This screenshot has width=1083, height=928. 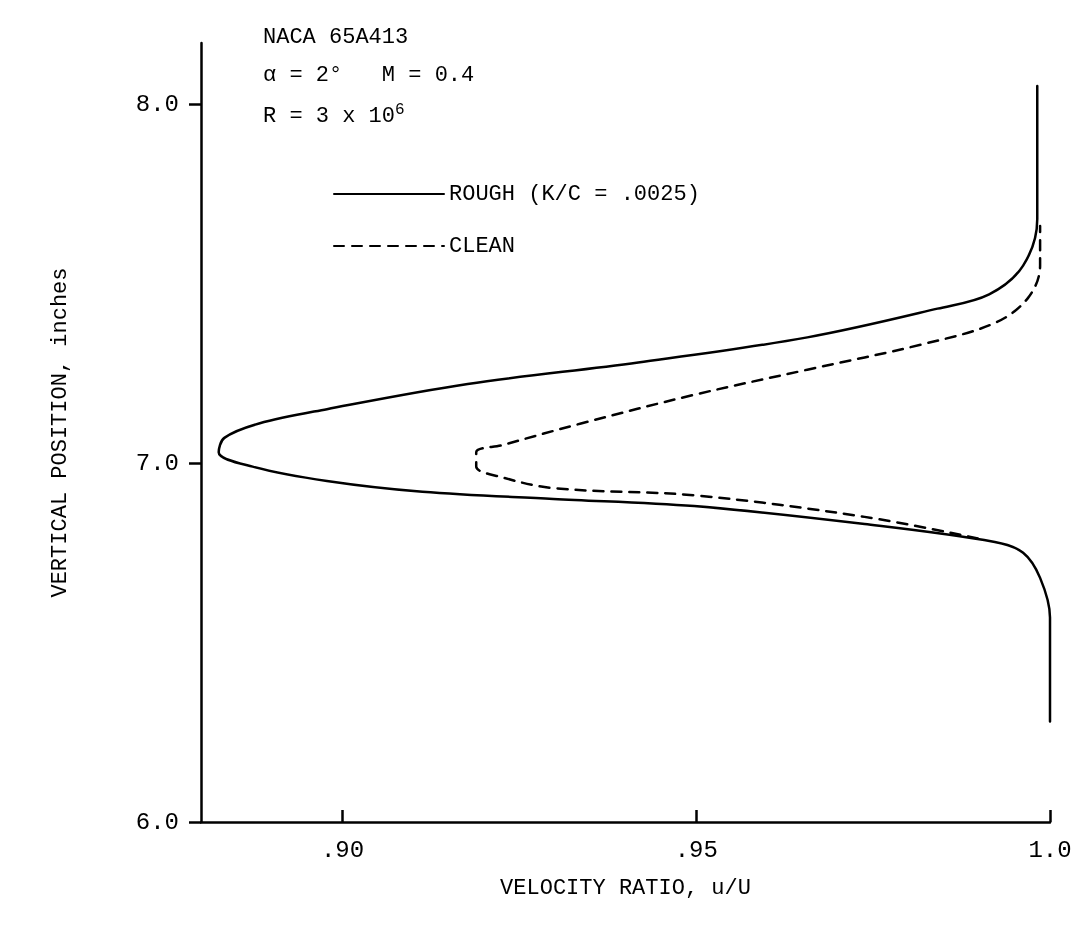 What do you see at coordinates (157, 822) in the screenshot?
I see `y-tick-label: 6.0` at bounding box center [157, 822].